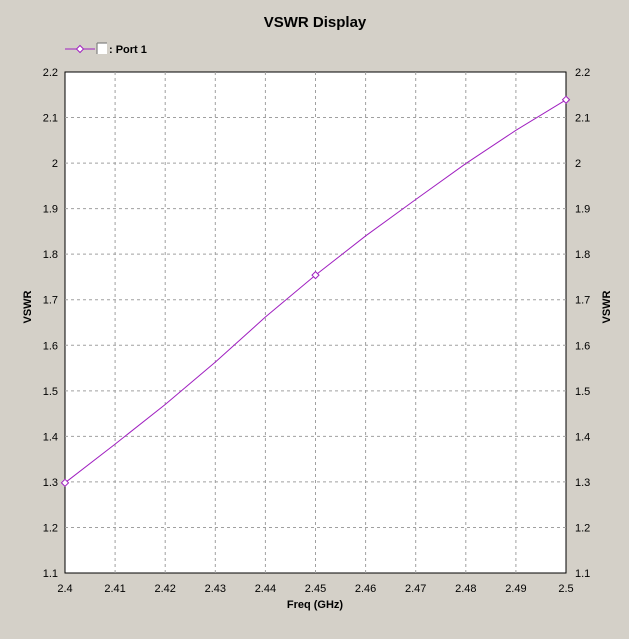  Describe the element at coordinates (515, 589) in the screenshot. I see `x-tick-label: 2.49` at that location.